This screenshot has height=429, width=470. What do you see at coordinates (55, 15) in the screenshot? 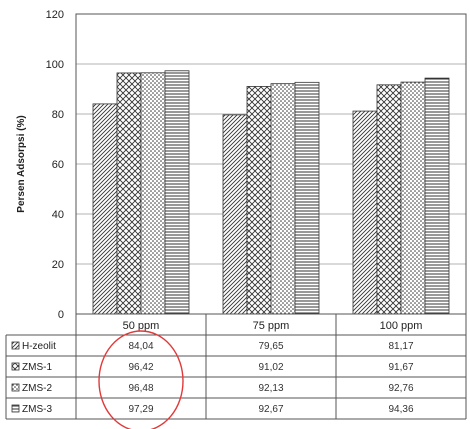
I see `y-tick-label: 120` at bounding box center [55, 15].